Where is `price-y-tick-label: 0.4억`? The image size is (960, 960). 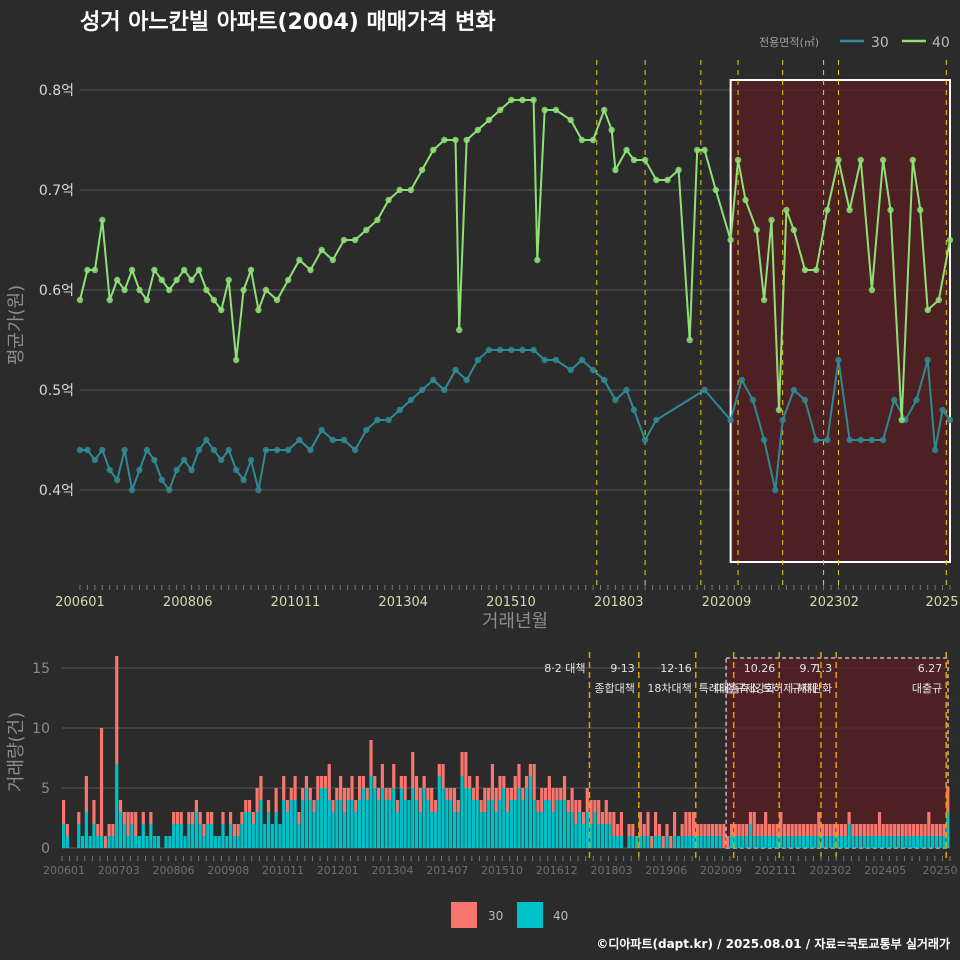 price-y-tick-label: 0.4억 is located at coordinates (56, 491).